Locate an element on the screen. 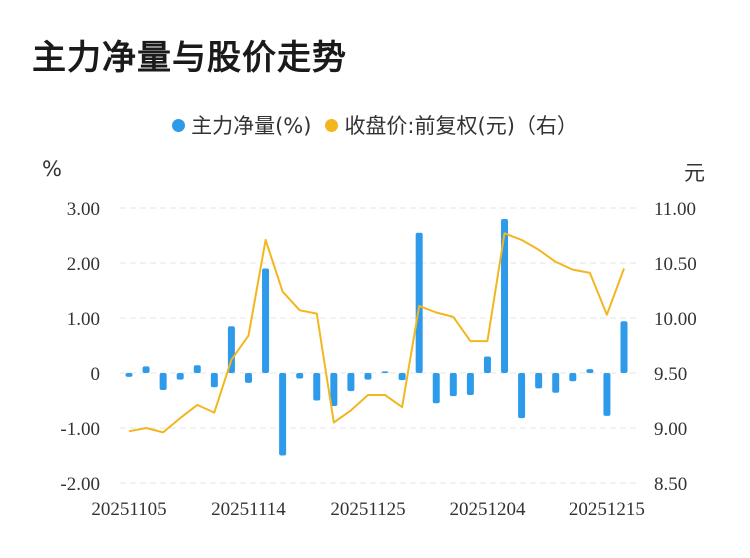 This screenshot has height=558, width=750. left-axis-unit: % is located at coordinates (52, 169).